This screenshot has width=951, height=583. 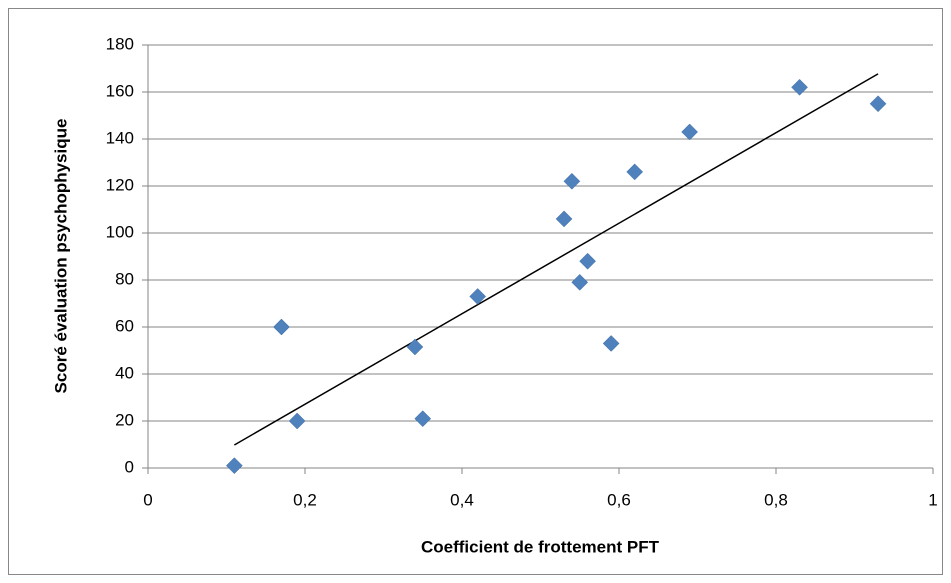 What do you see at coordinates (462, 499) in the screenshot?
I see `x-tick-label: 0,4` at bounding box center [462, 499].